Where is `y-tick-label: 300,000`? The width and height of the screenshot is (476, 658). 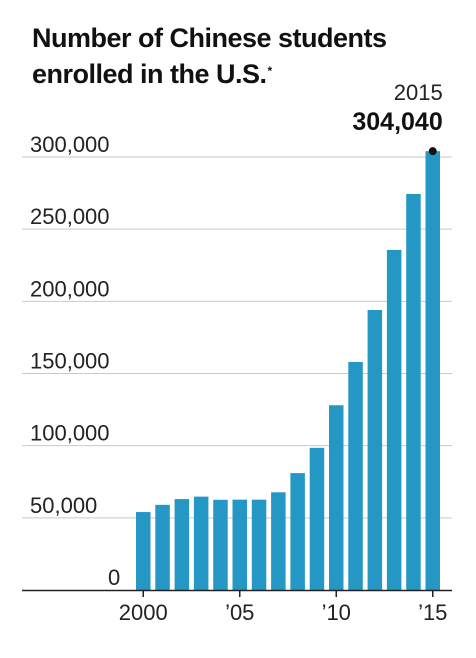 y-tick-label: 300,000 is located at coordinates (70, 144).